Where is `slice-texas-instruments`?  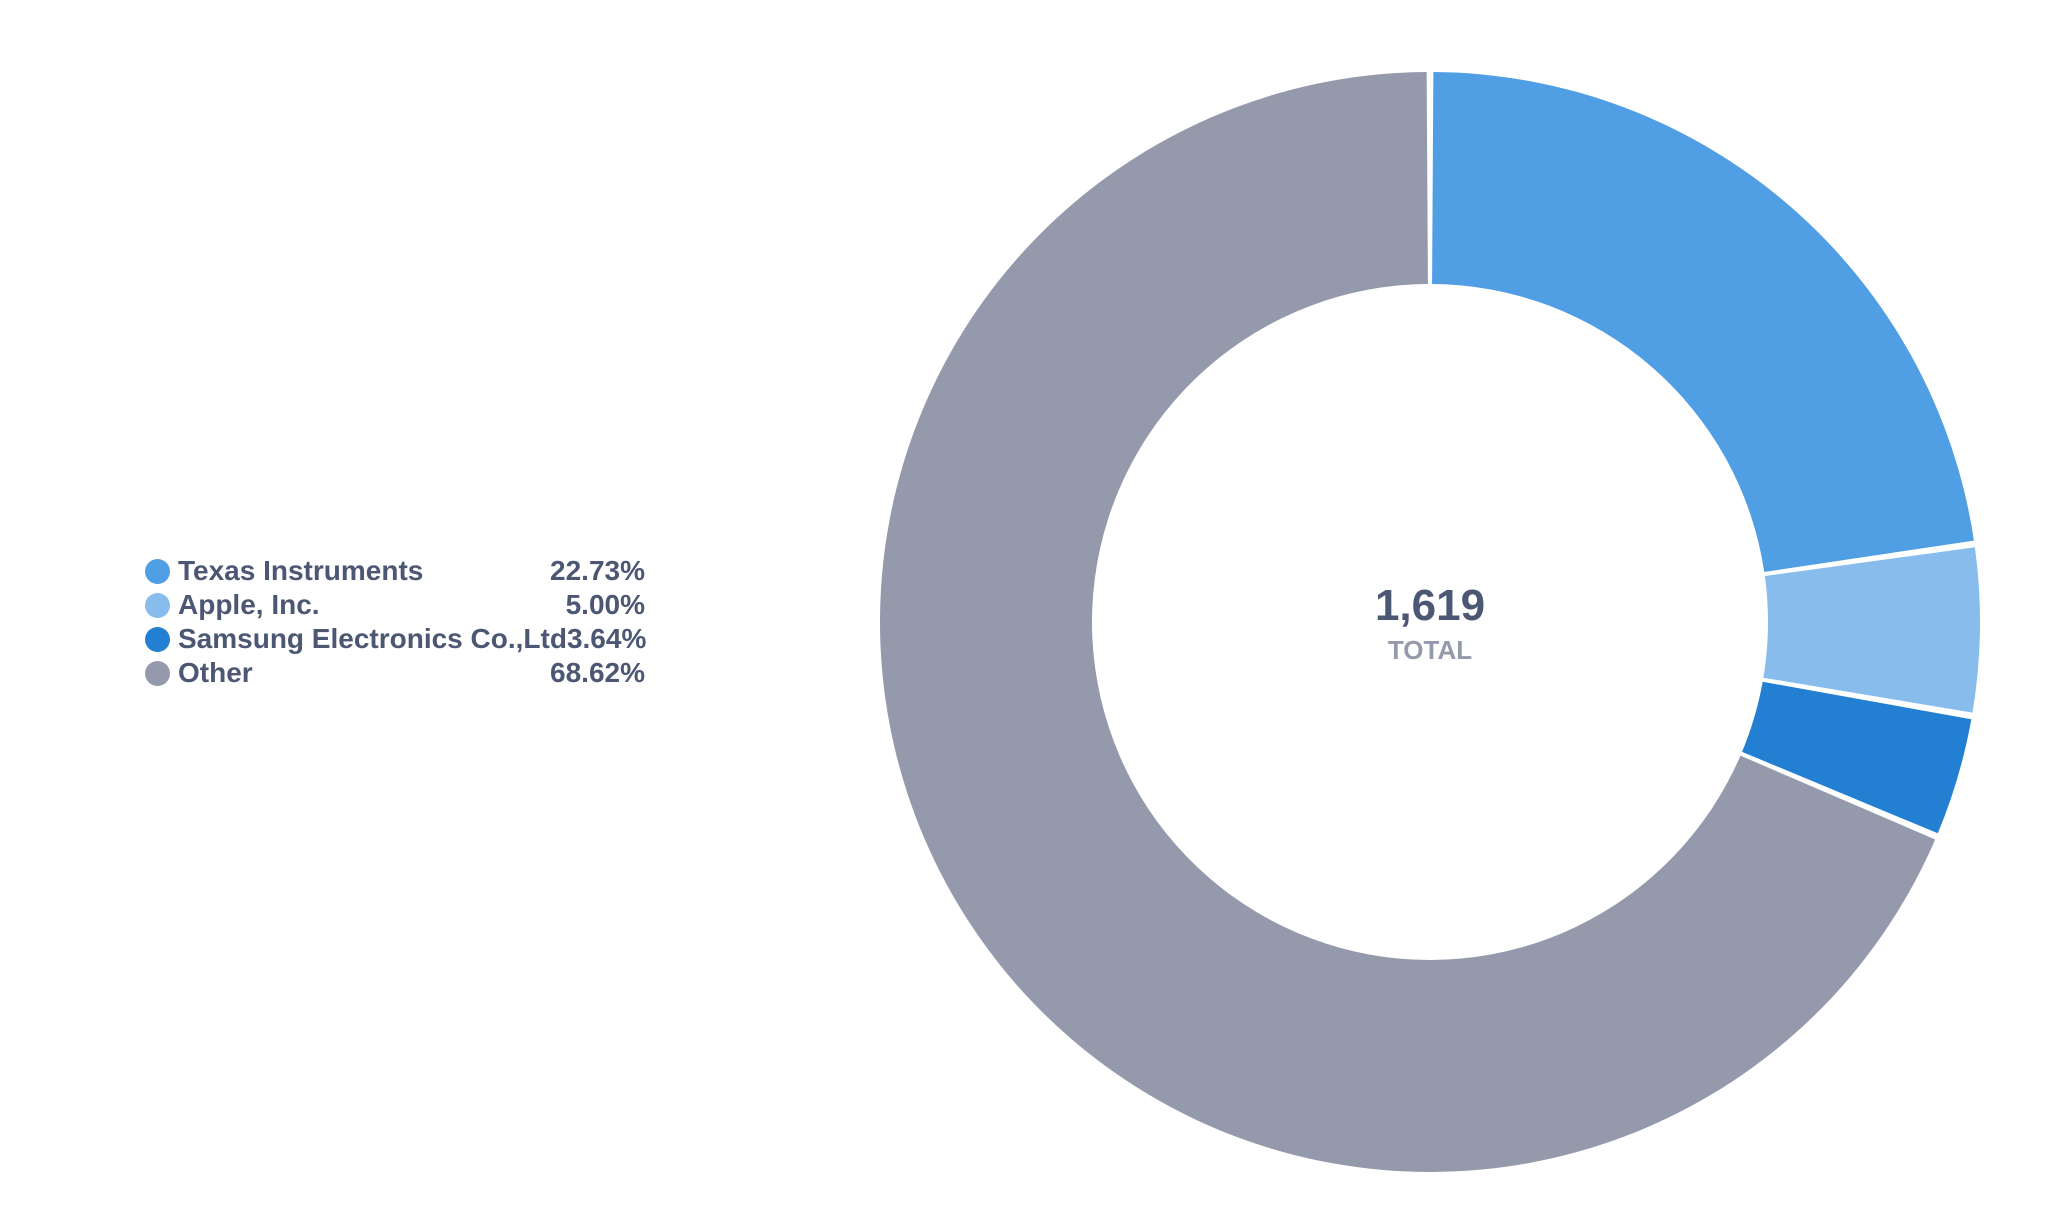 slice-texas-instruments is located at coordinates (1703, 322).